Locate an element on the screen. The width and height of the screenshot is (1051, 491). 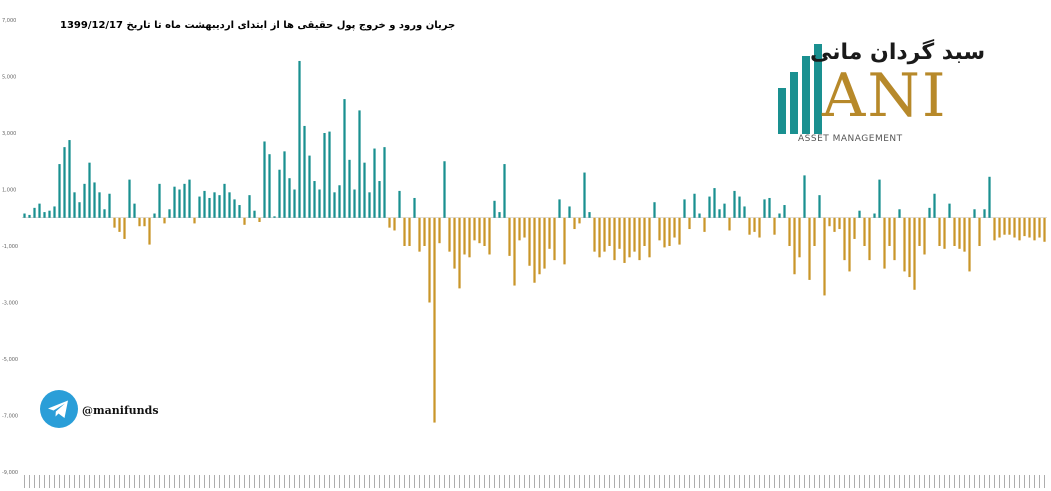
logo-farsi-text: سبد گردان مانی is located at coordinates (898, 52).